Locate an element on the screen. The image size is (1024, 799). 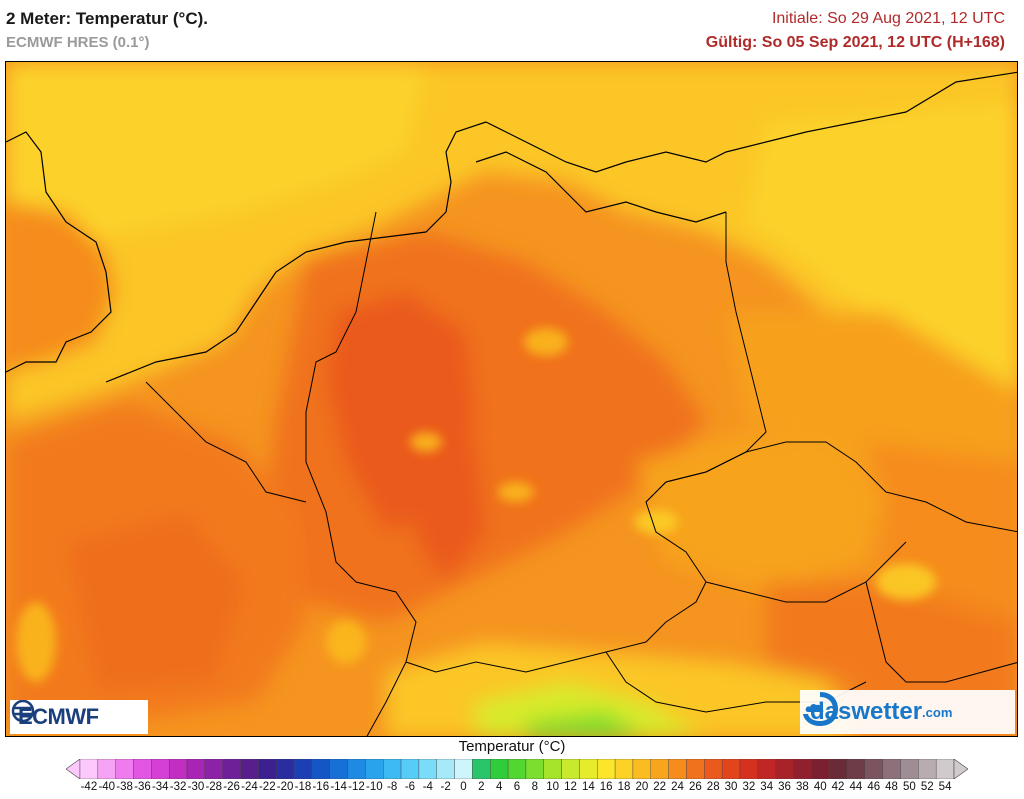
daswetter-icon is located at coordinates (820, 709).